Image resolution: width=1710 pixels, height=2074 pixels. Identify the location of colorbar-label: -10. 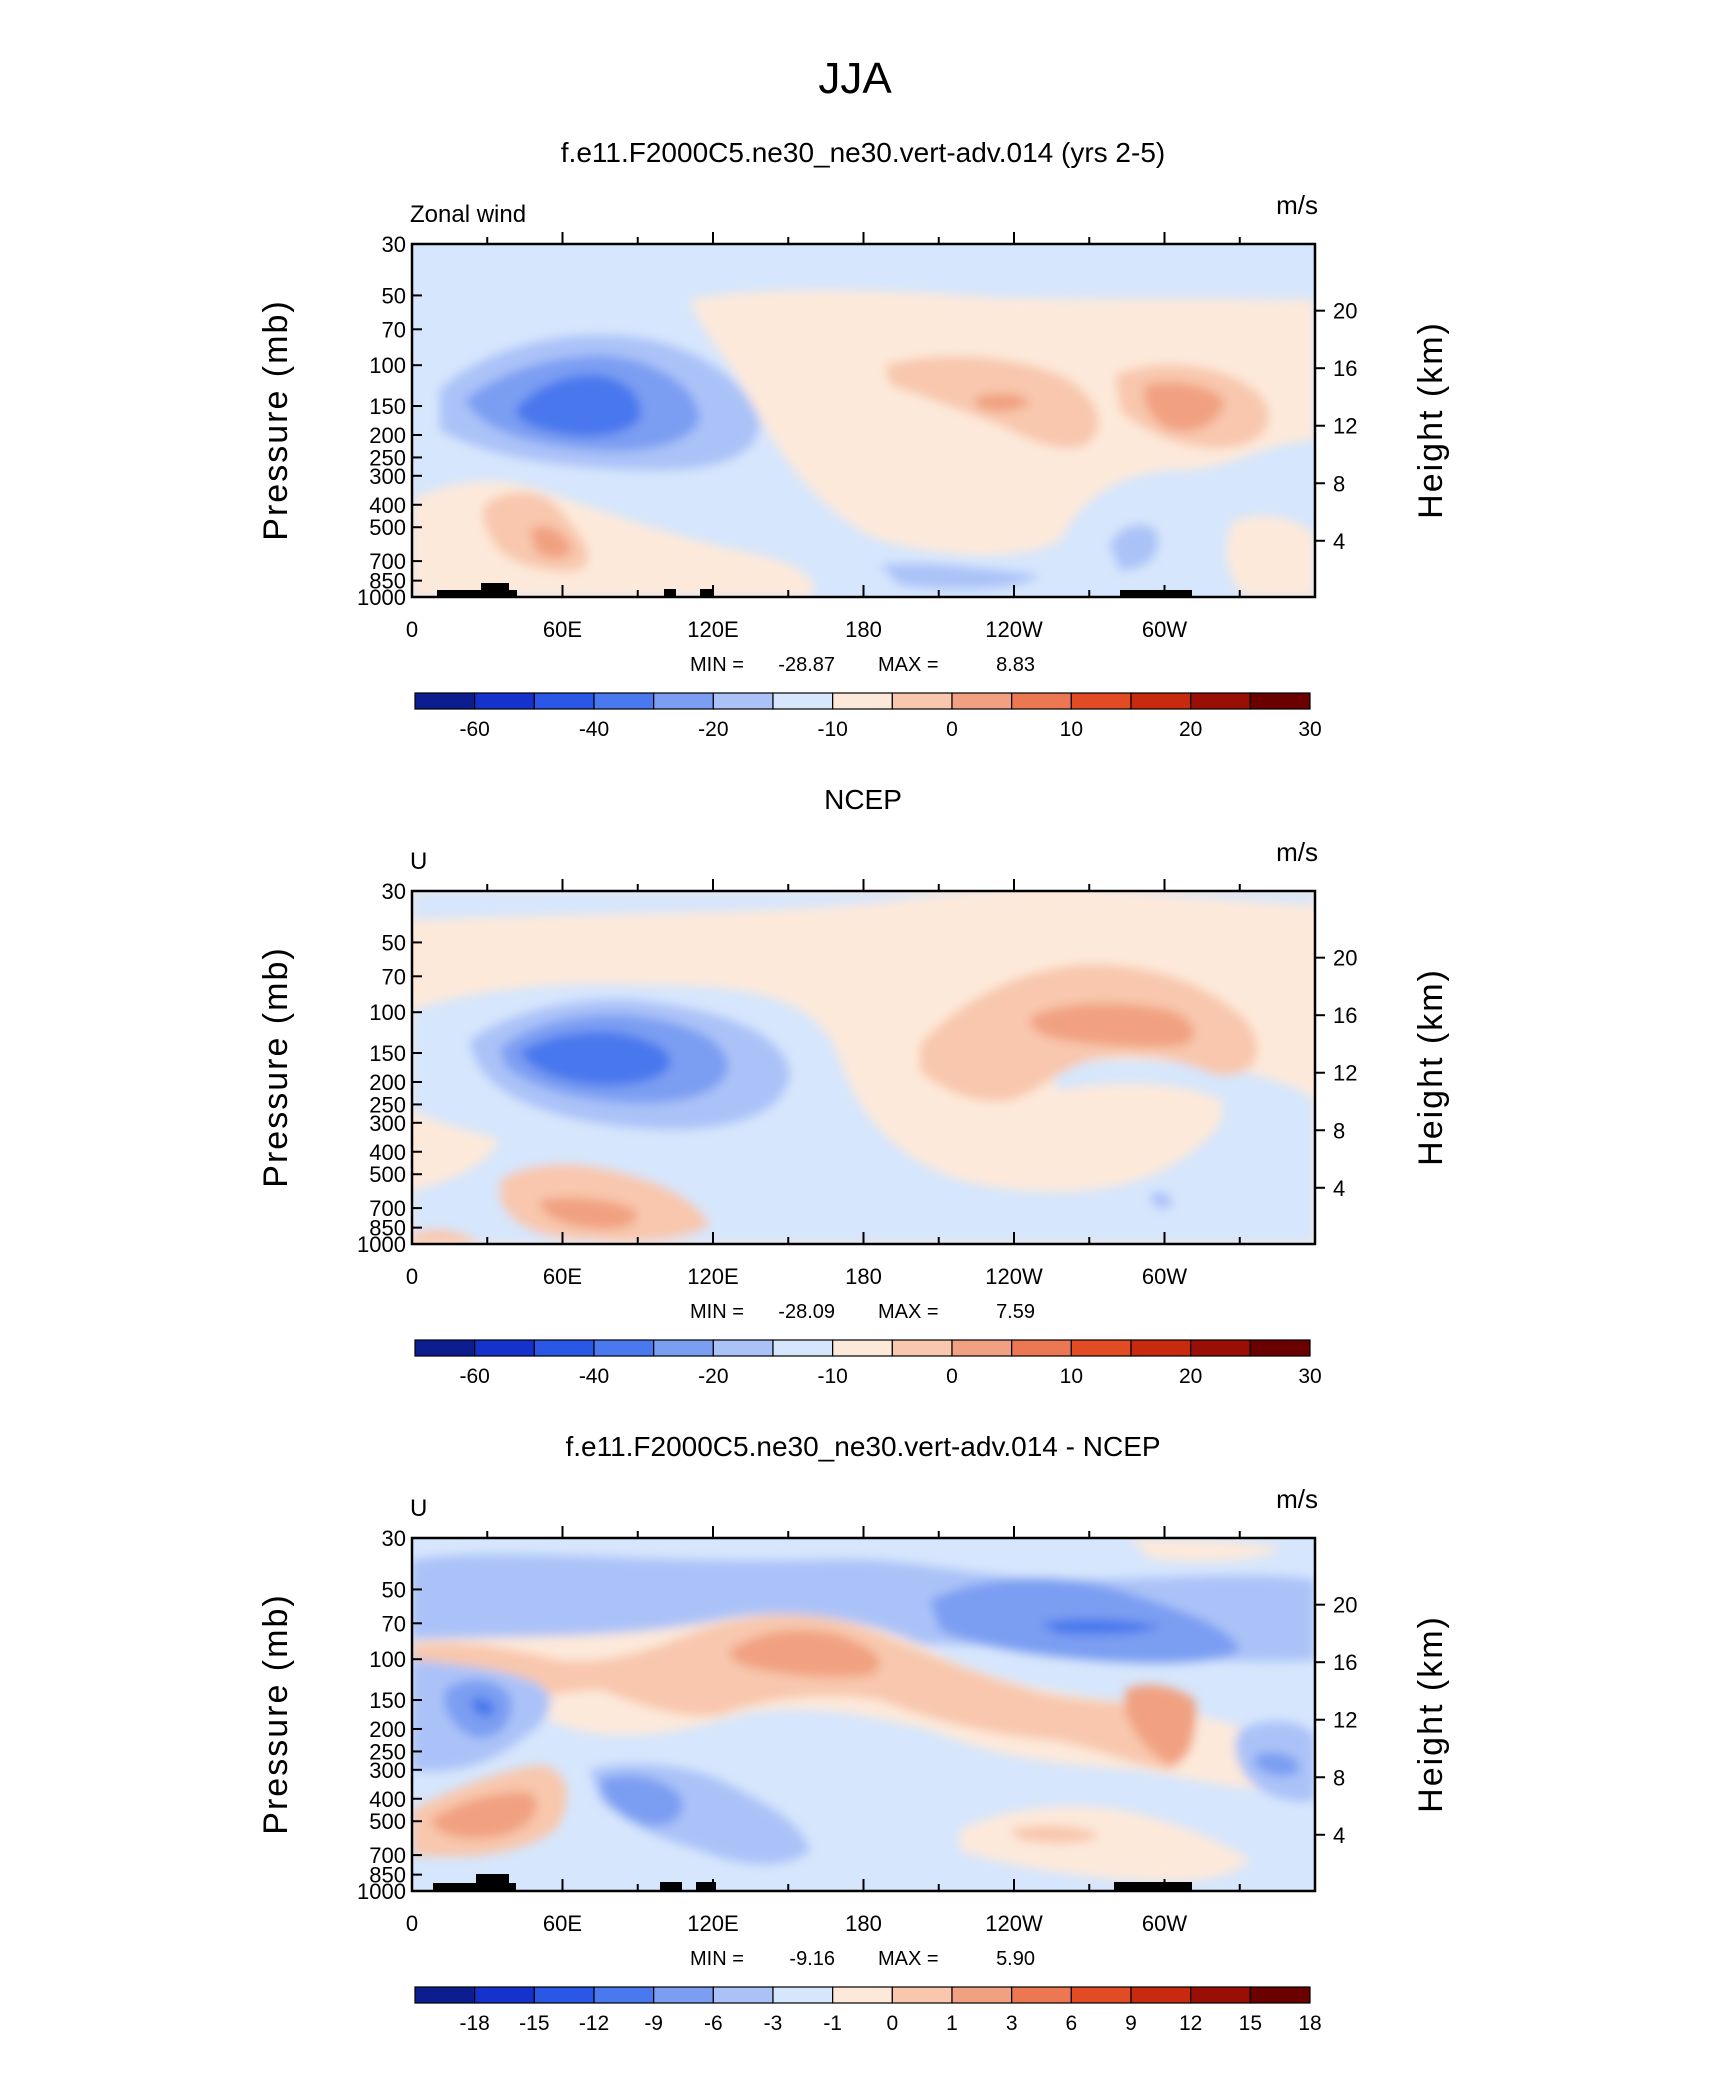
(832, 729).